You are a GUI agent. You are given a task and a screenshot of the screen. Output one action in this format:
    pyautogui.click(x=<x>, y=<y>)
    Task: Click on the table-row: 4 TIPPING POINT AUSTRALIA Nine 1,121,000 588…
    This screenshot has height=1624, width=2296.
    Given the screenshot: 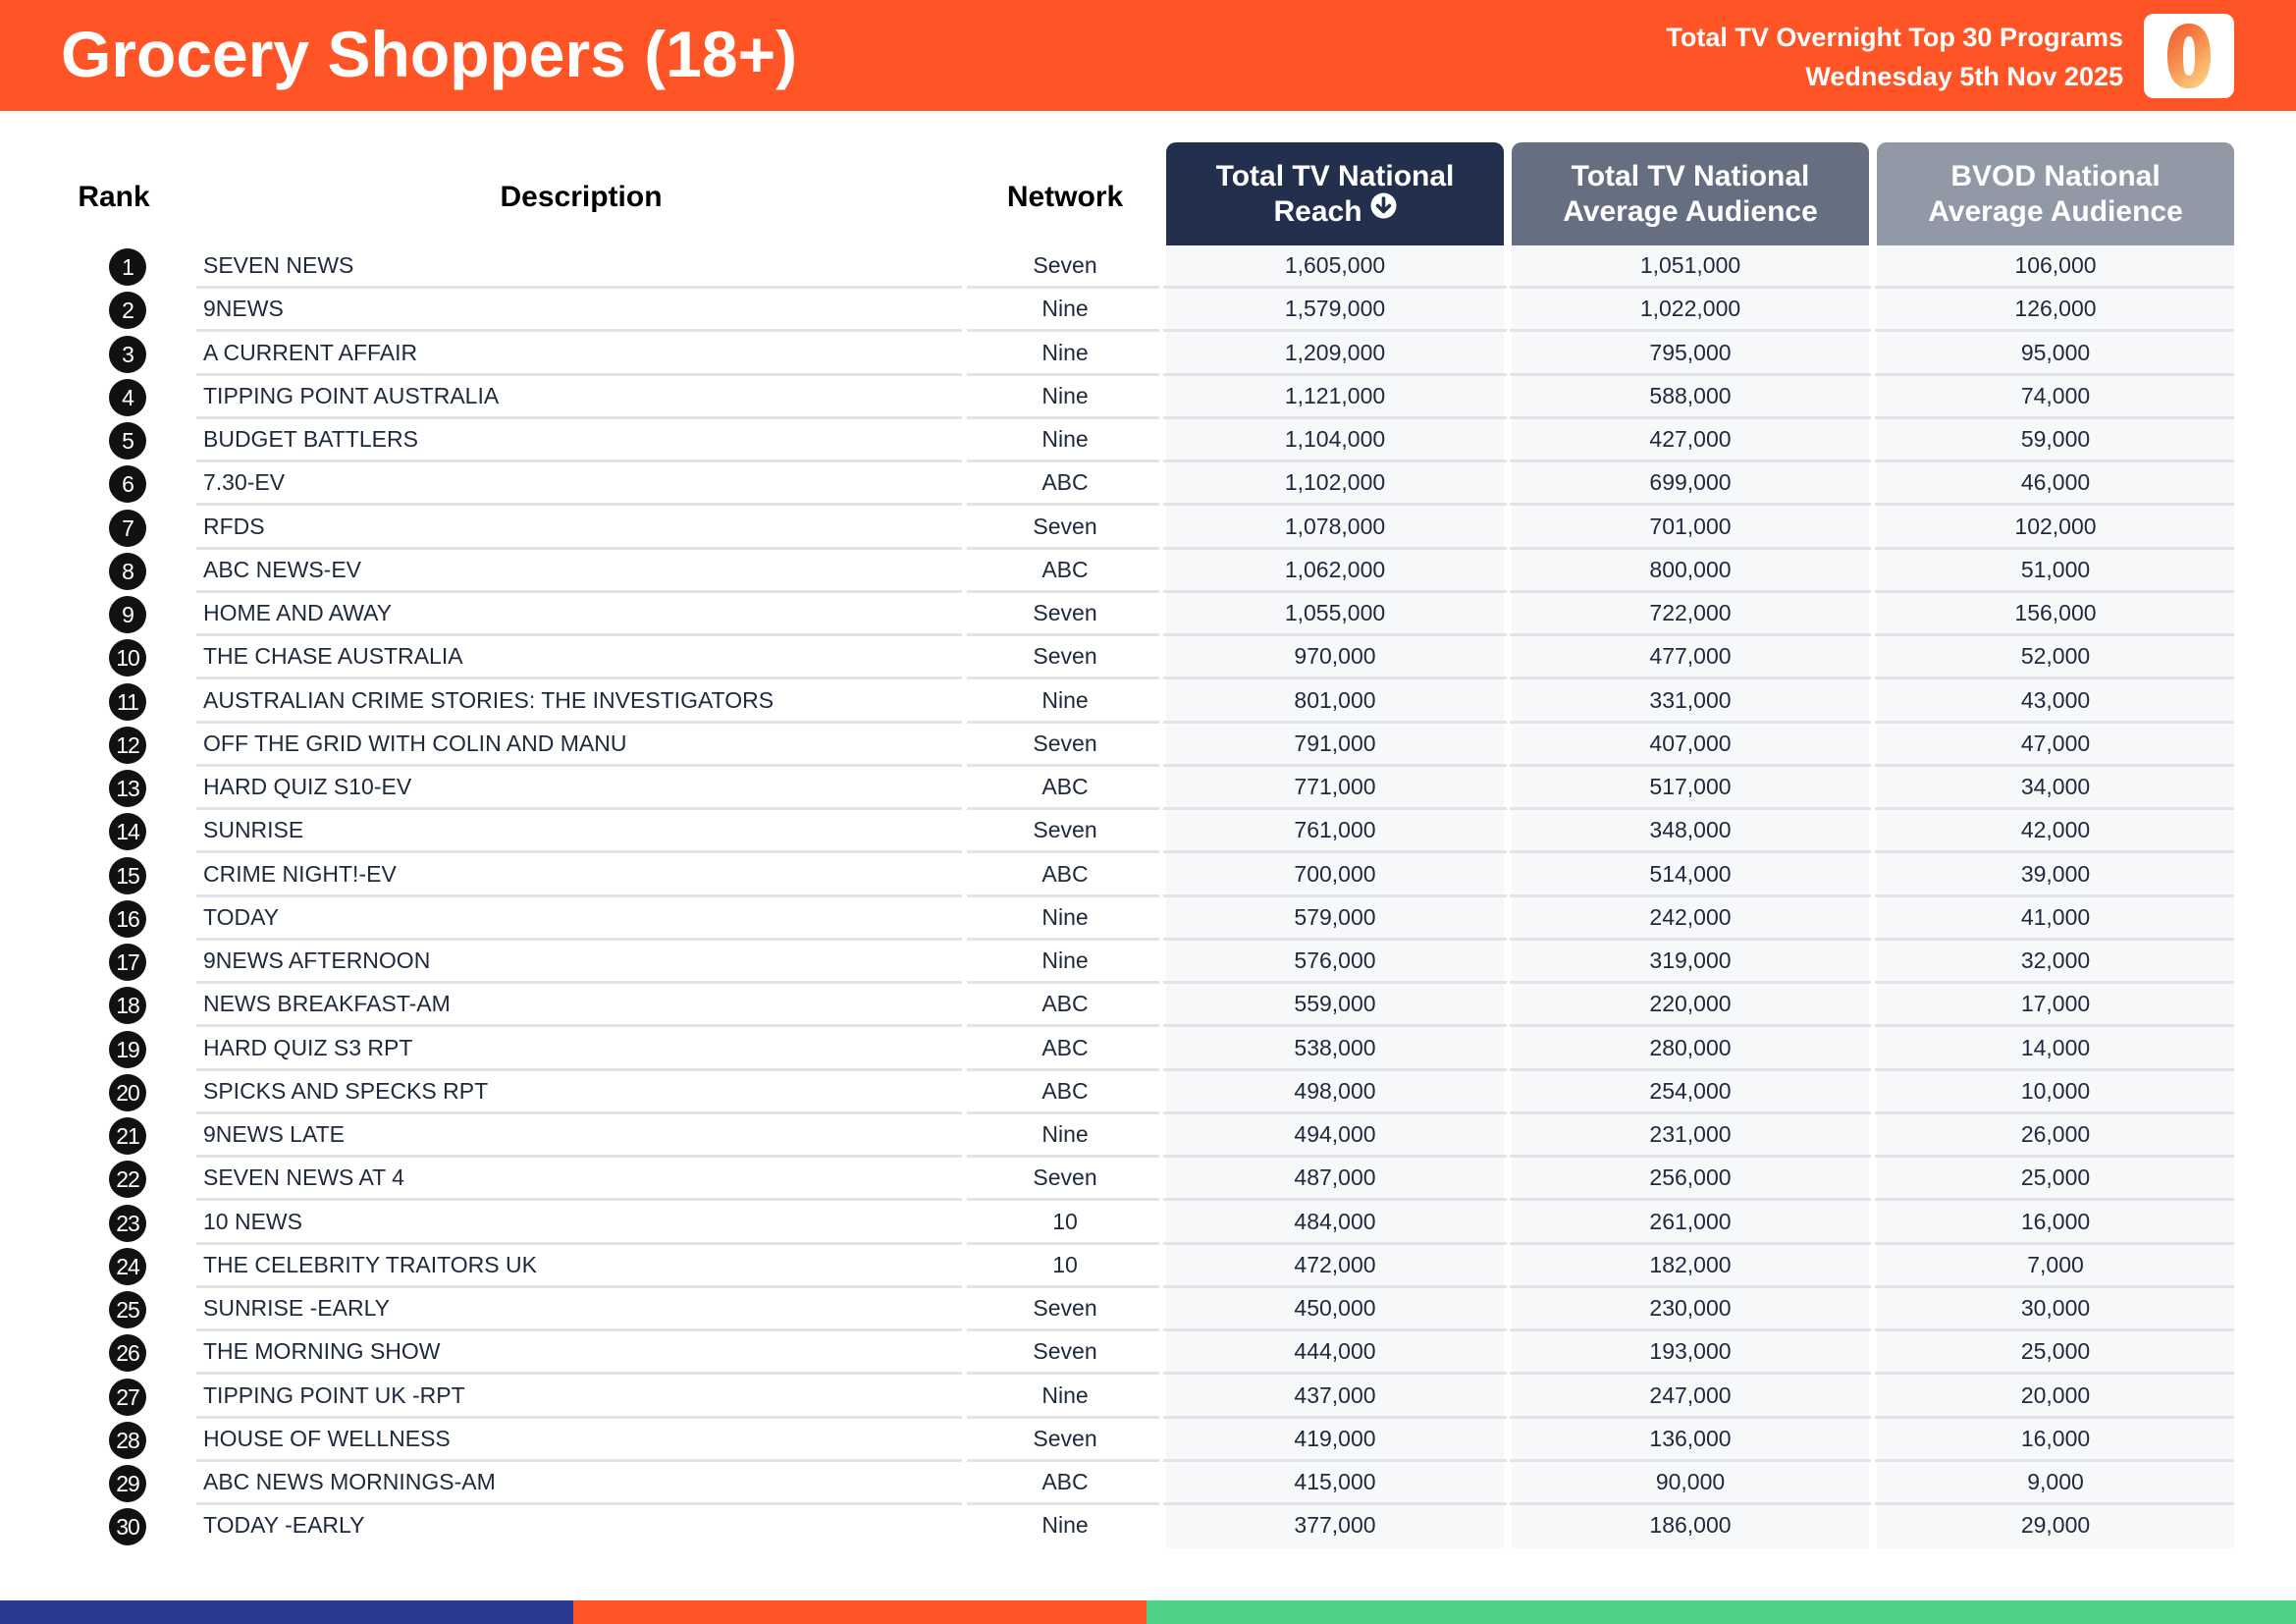 What is the action you would take?
    pyautogui.click(x=1148, y=397)
    